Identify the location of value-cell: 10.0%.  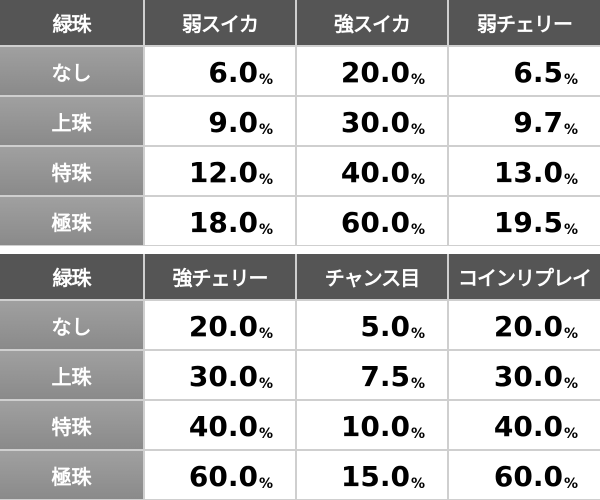
(372, 425).